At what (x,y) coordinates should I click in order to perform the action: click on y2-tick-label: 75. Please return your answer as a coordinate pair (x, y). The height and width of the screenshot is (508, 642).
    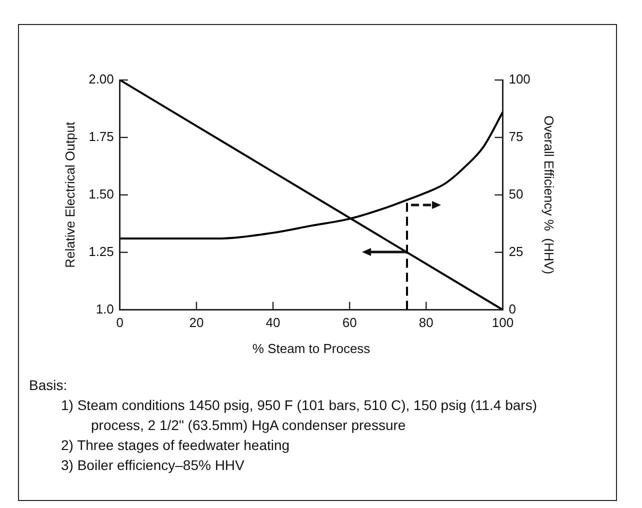
    Looking at the image, I should click on (516, 136).